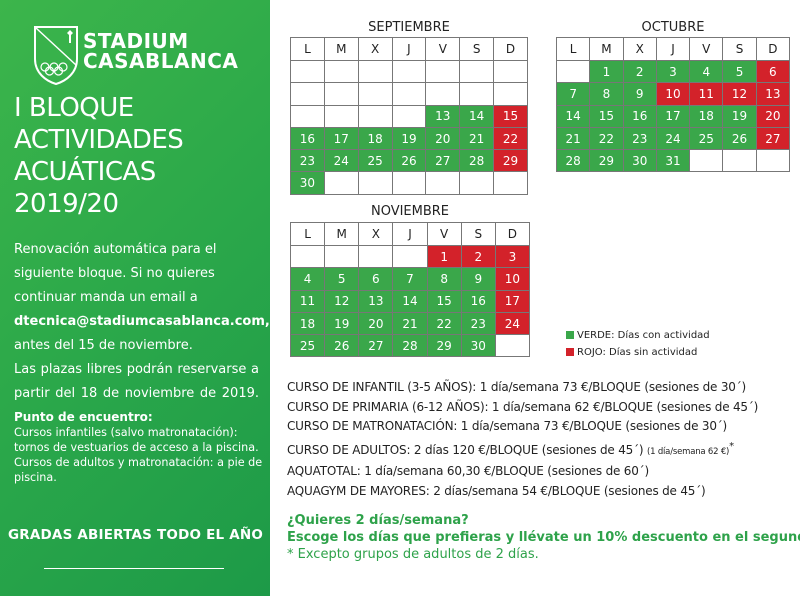 This screenshot has width=800, height=596. I want to click on week-row, so click(409, 71).